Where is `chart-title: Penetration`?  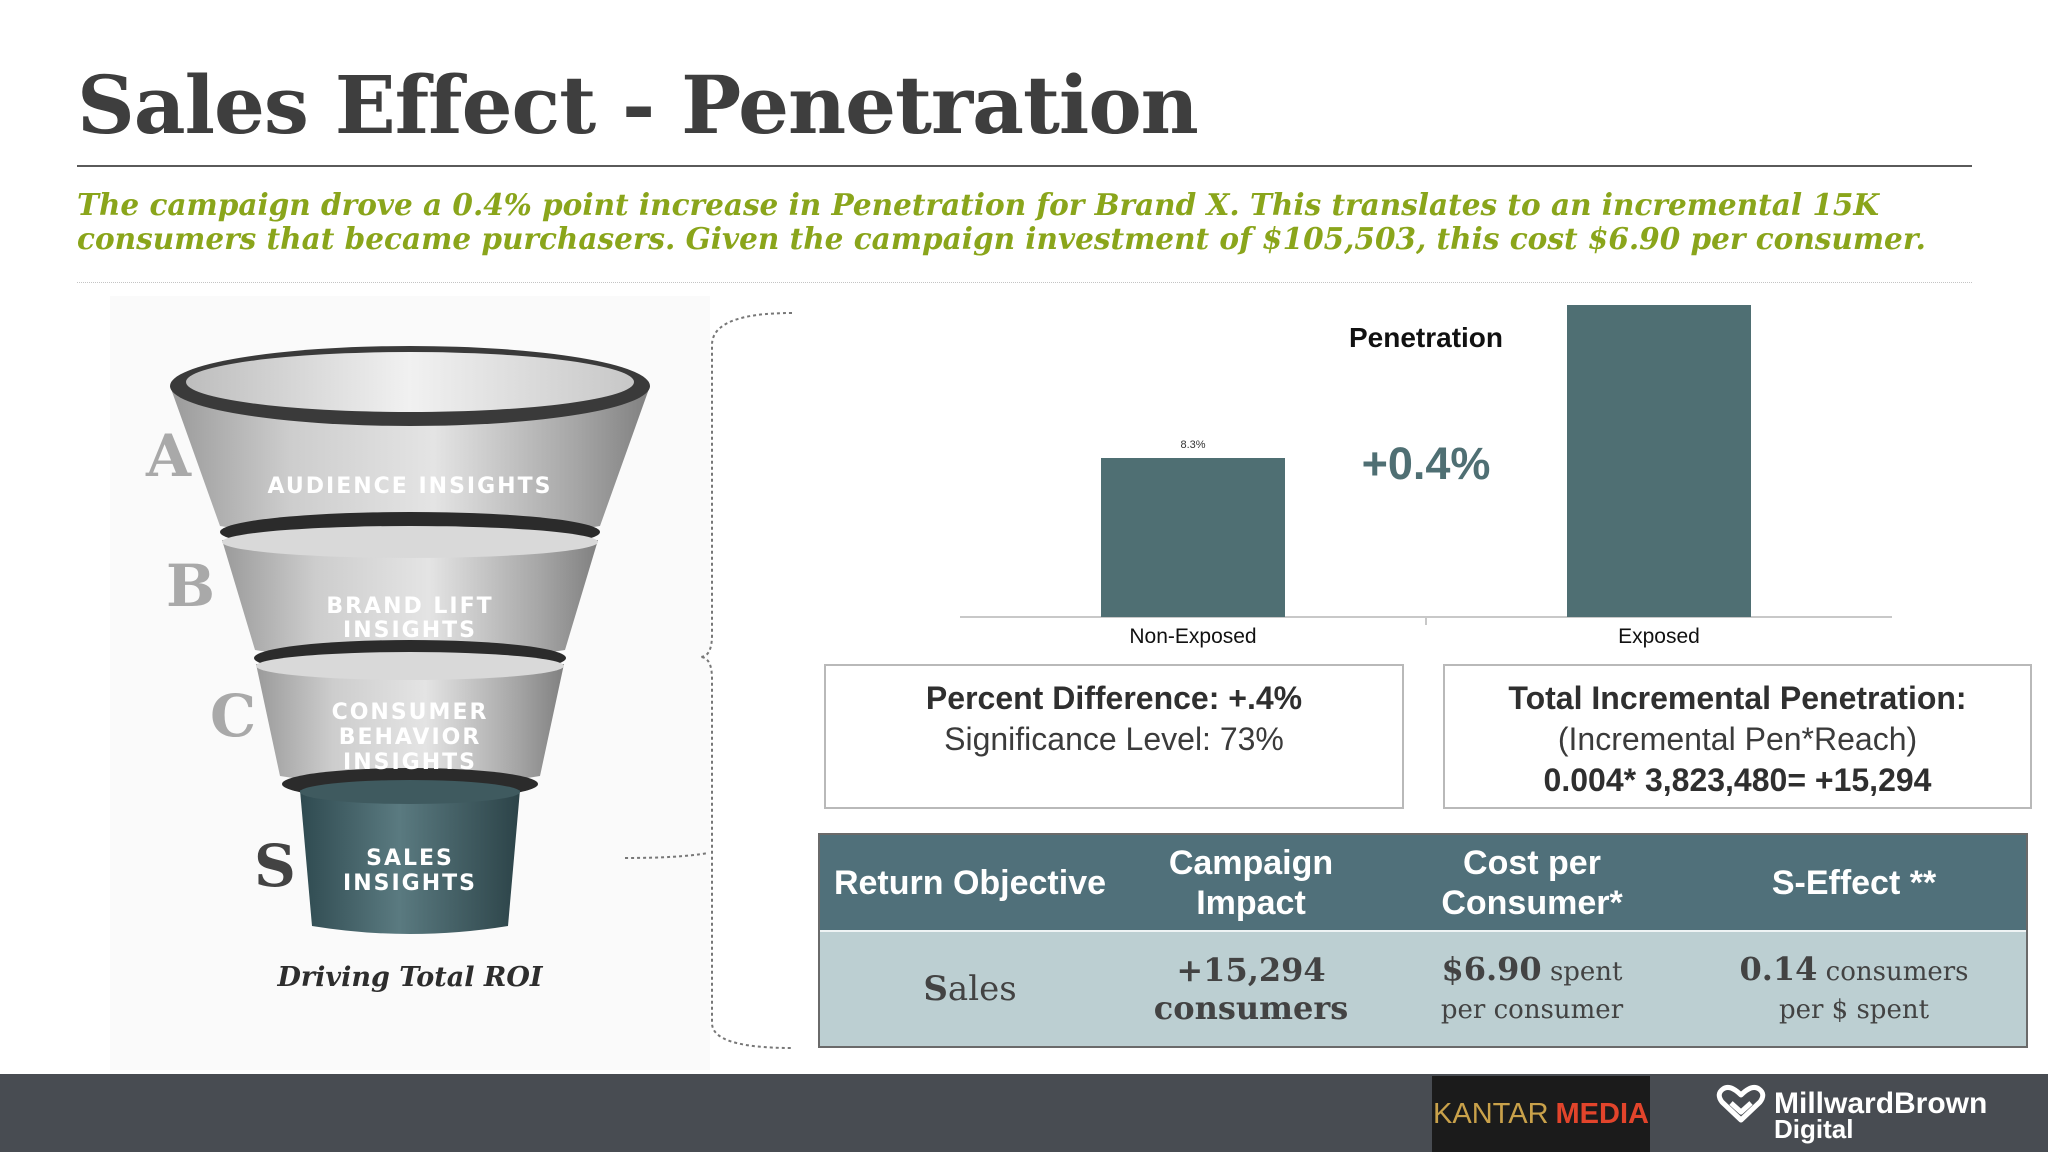 chart-title: Penetration is located at coordinates (1426, 337).